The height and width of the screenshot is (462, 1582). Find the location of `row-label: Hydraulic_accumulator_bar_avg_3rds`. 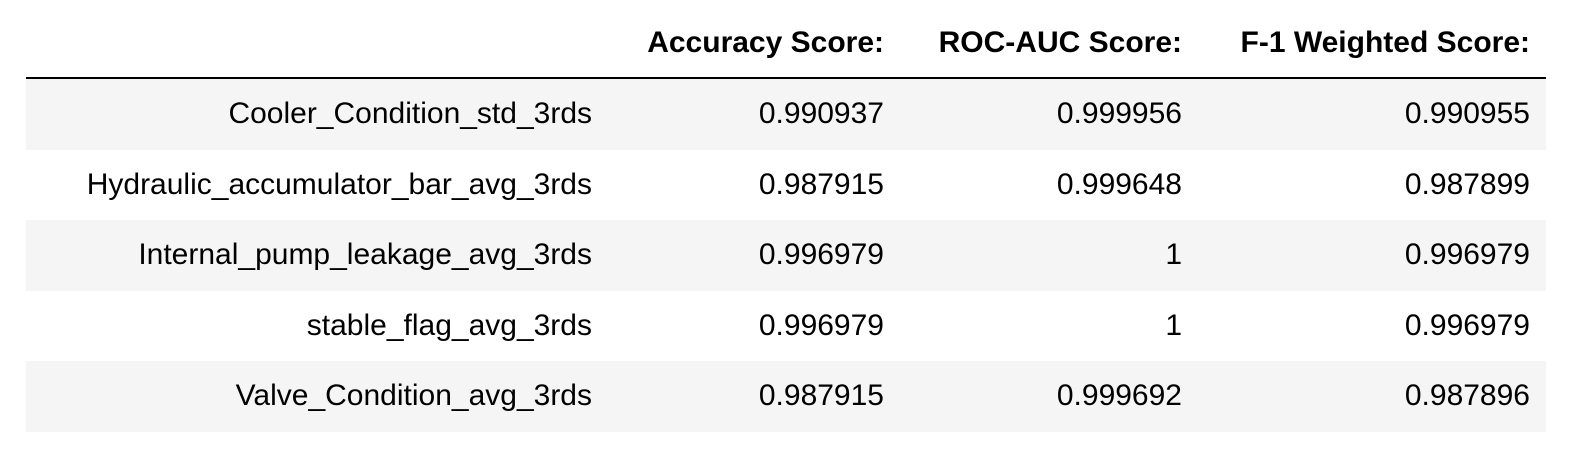

row-label: Hydraulic_accumulator_bar_avg_3rds is located at coordinates (317, 184).